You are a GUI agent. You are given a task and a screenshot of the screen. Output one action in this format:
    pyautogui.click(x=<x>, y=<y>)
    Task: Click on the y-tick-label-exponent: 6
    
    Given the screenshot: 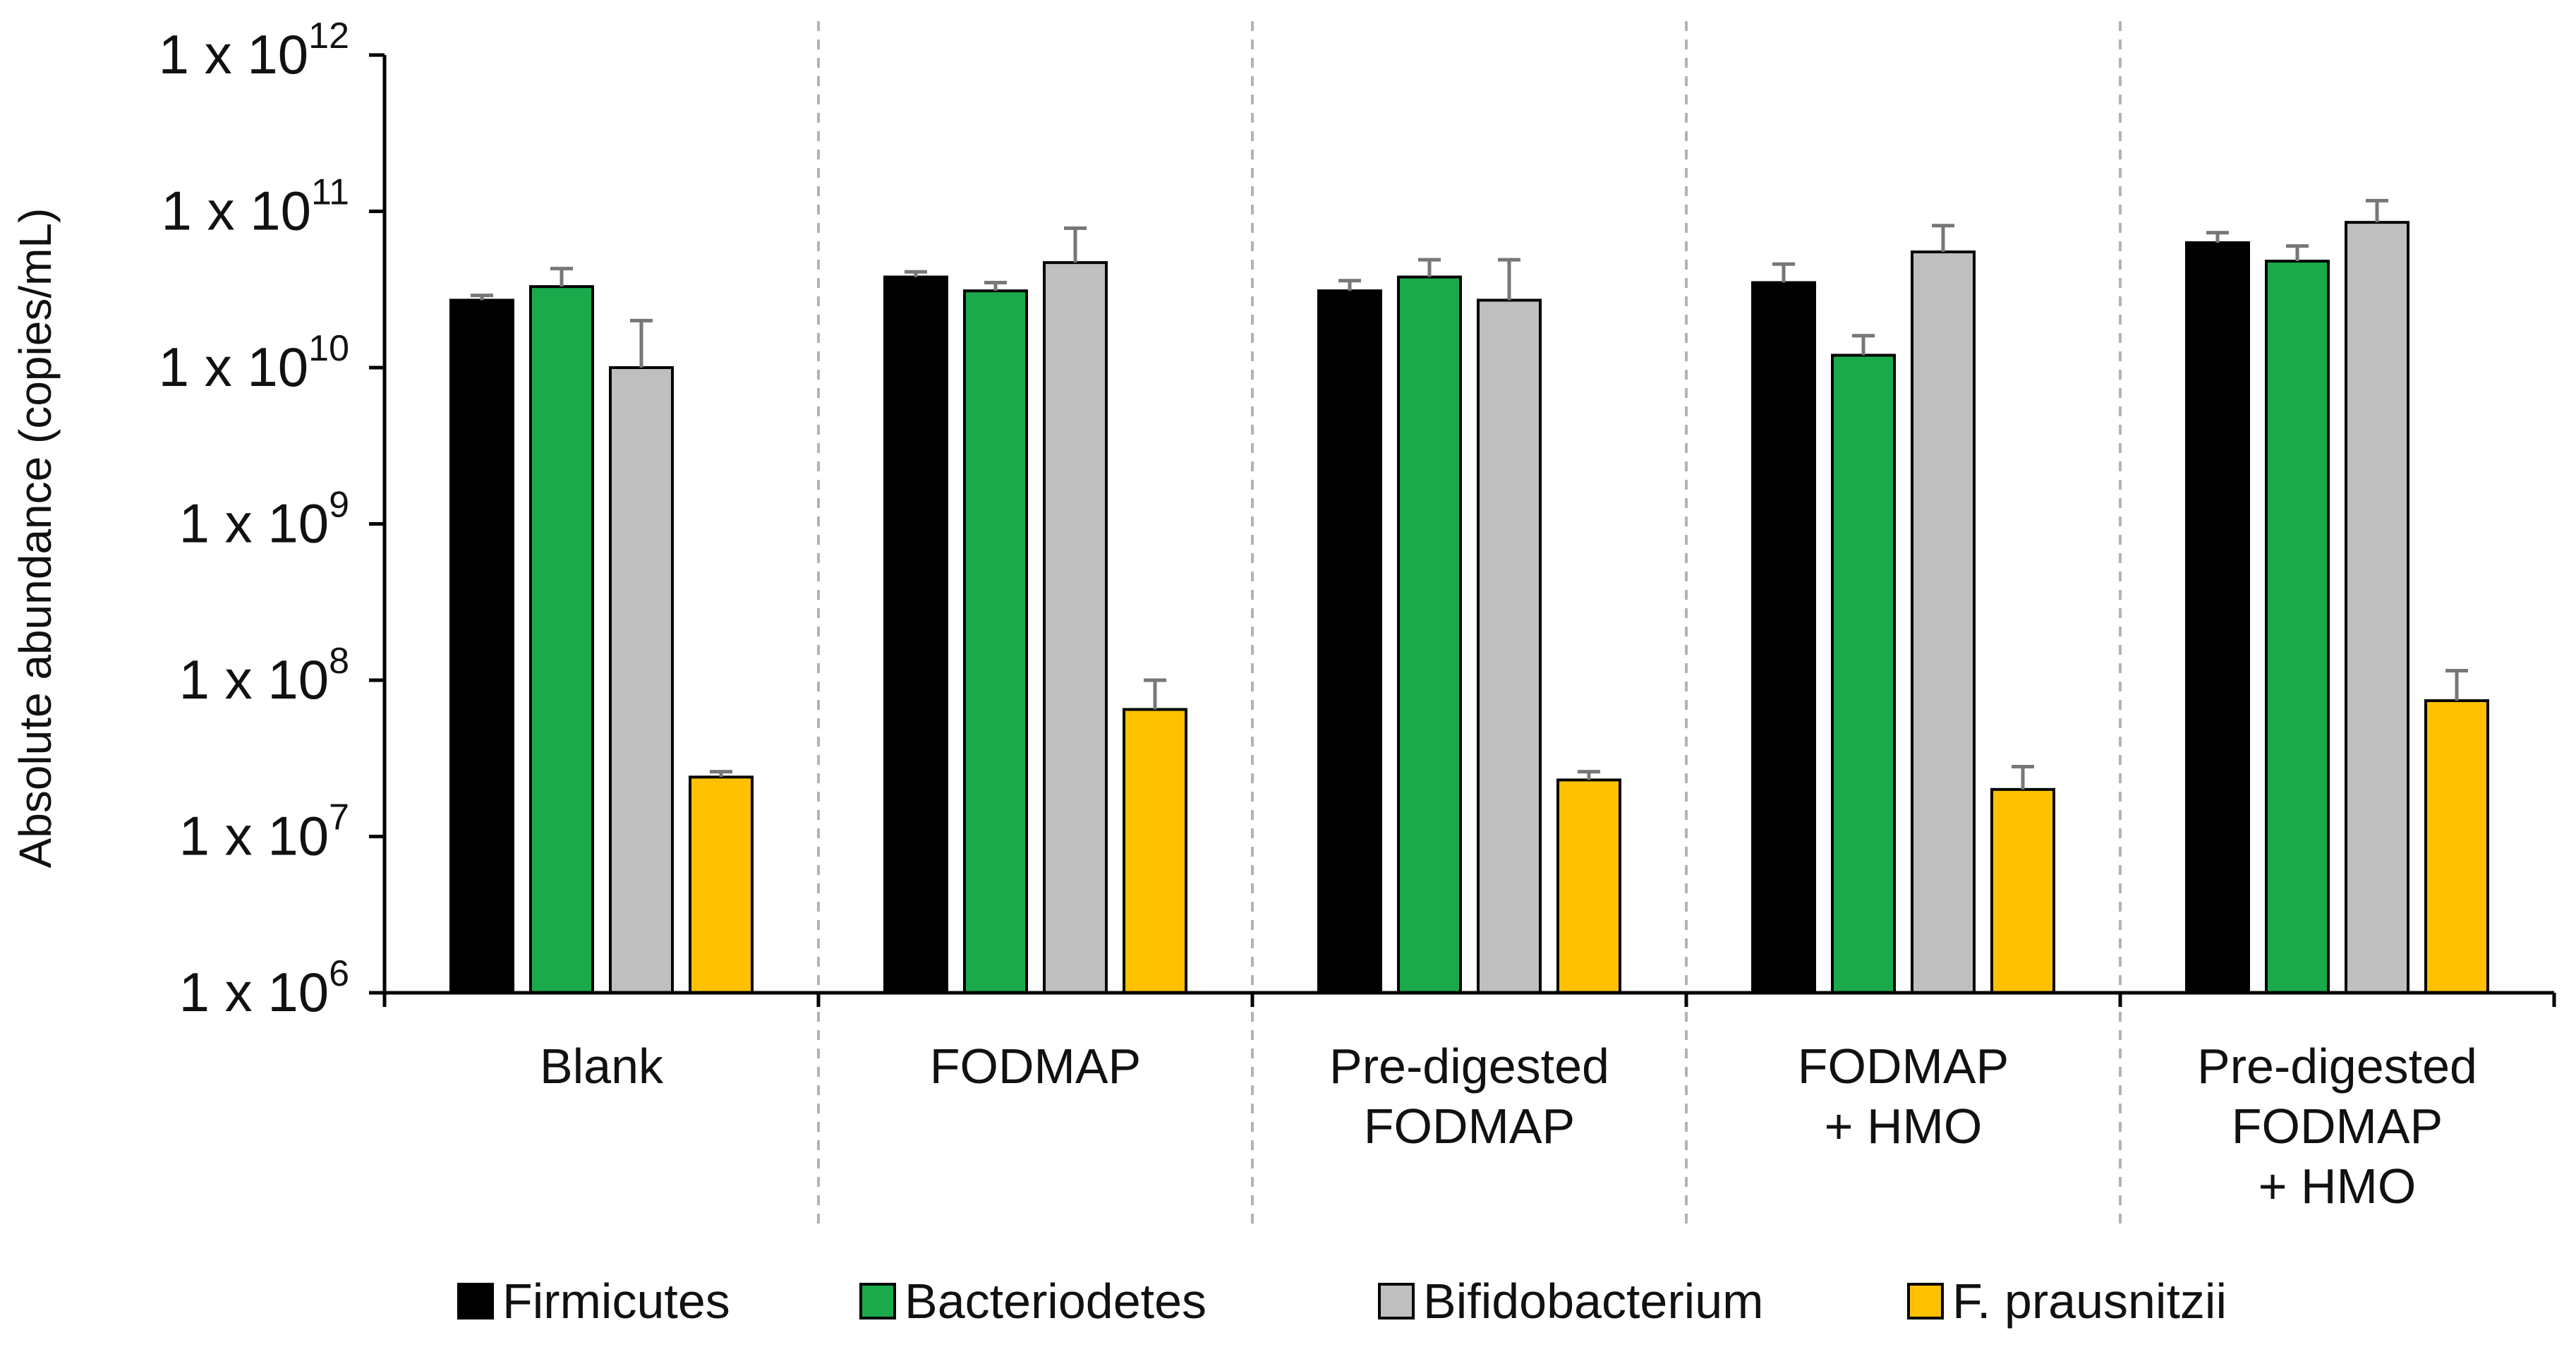 What is the action you would take?
    pyautogui.click(x=339, y=973)
    